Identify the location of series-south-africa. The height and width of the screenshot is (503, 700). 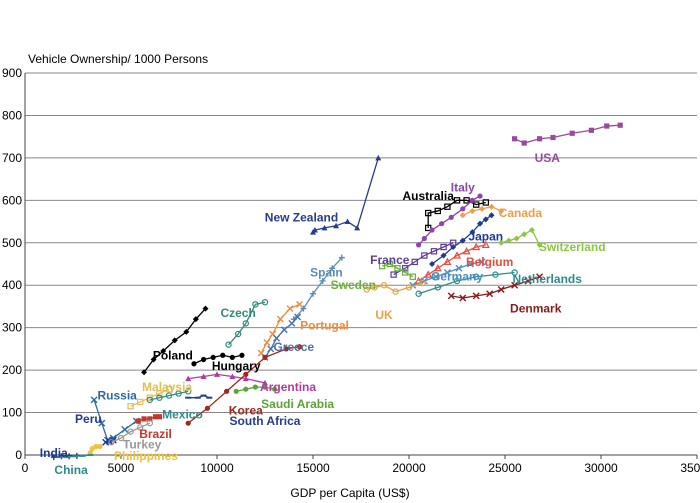
(199, 396).